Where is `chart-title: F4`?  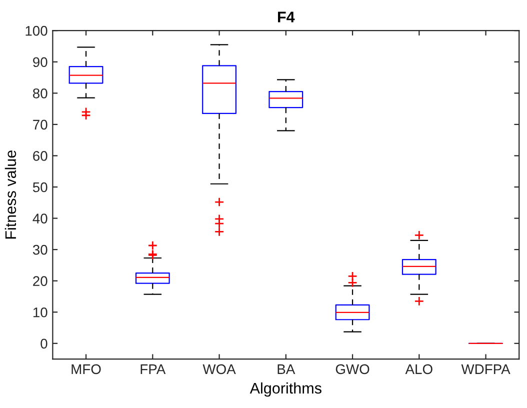
chart-title: F4 is located at coordinates (286, 17).